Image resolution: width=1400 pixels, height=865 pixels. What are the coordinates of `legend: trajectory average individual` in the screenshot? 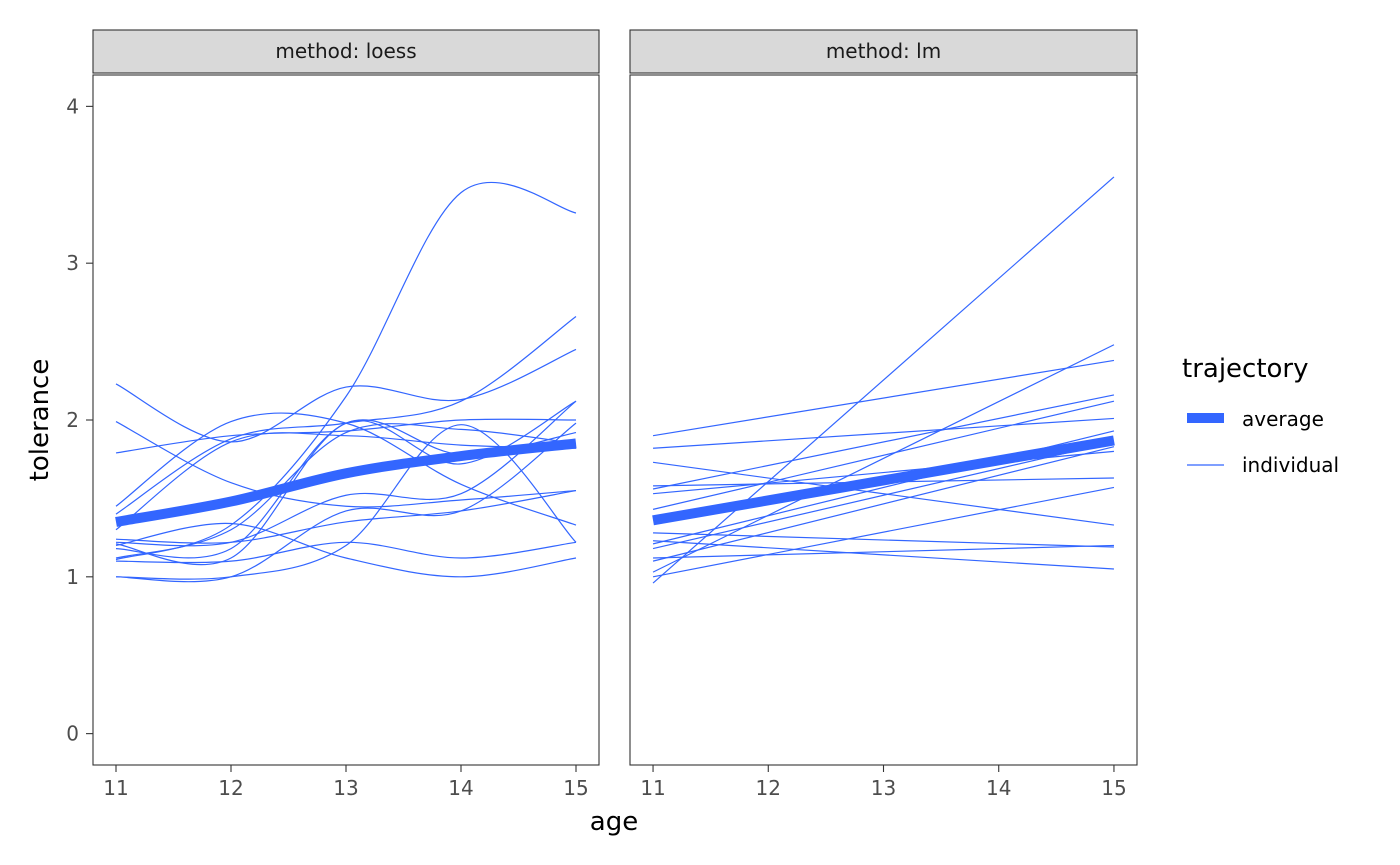 It's located at (1260, 415).